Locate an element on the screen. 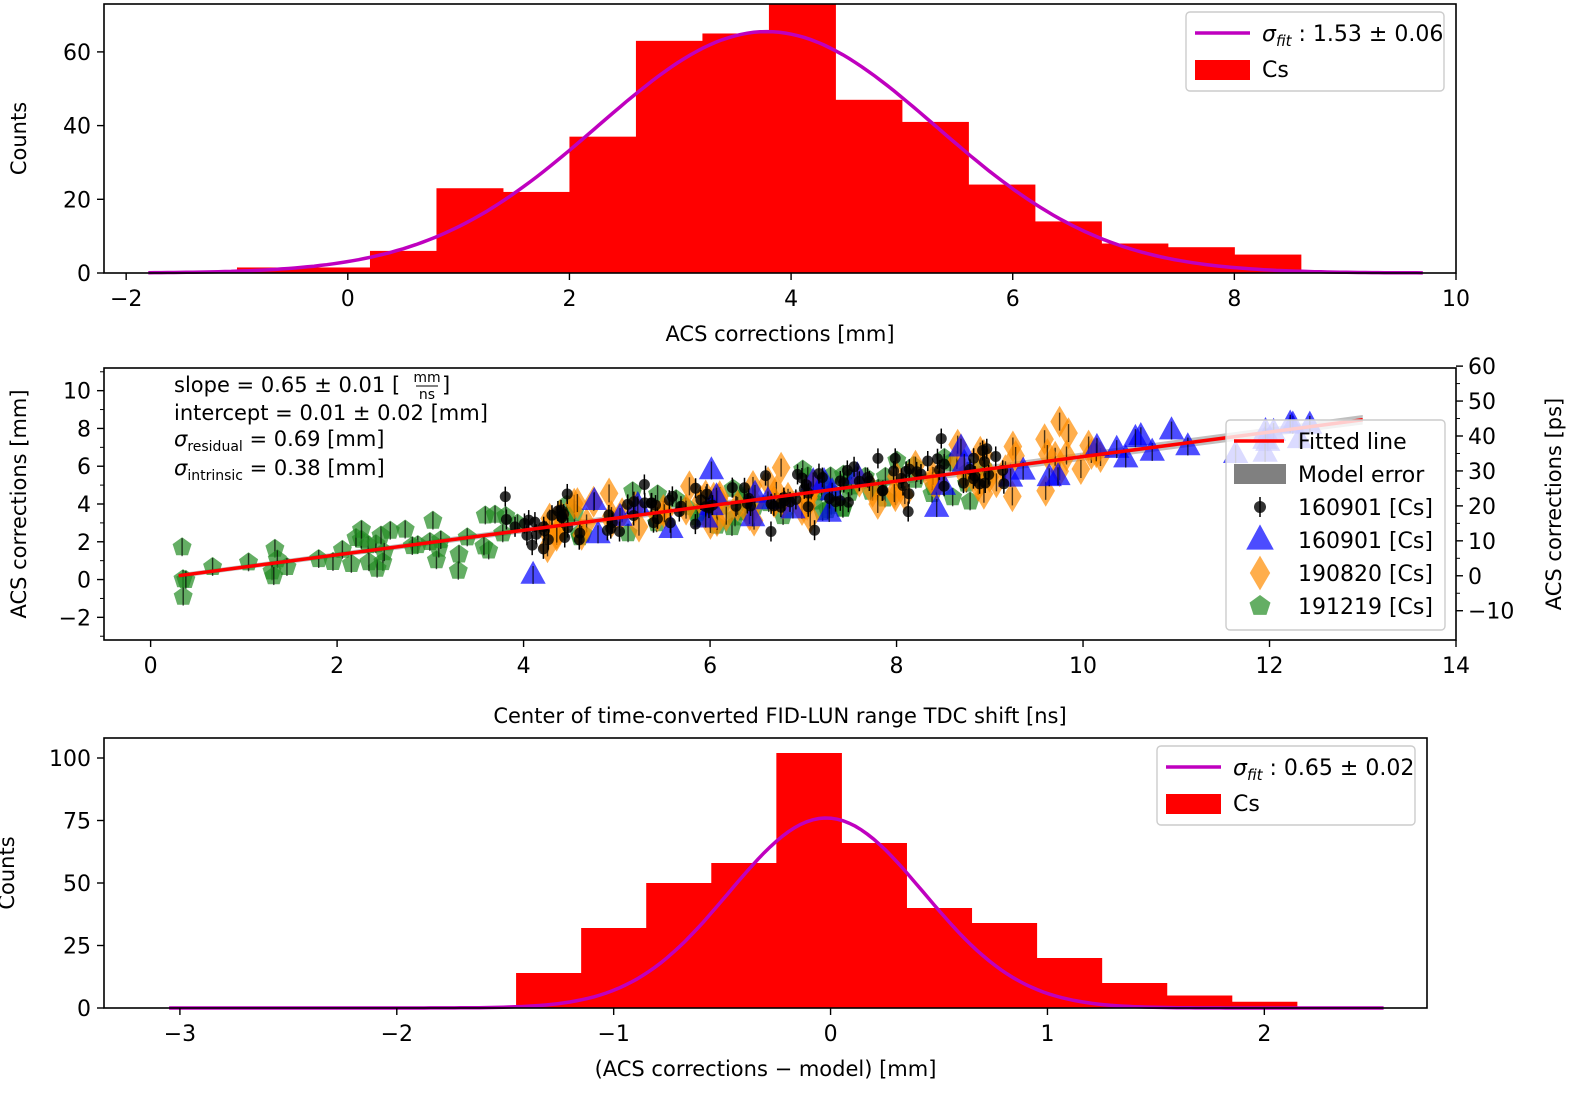  legend-label: 190820 [Cs] is located at coordinates (1365, 574).